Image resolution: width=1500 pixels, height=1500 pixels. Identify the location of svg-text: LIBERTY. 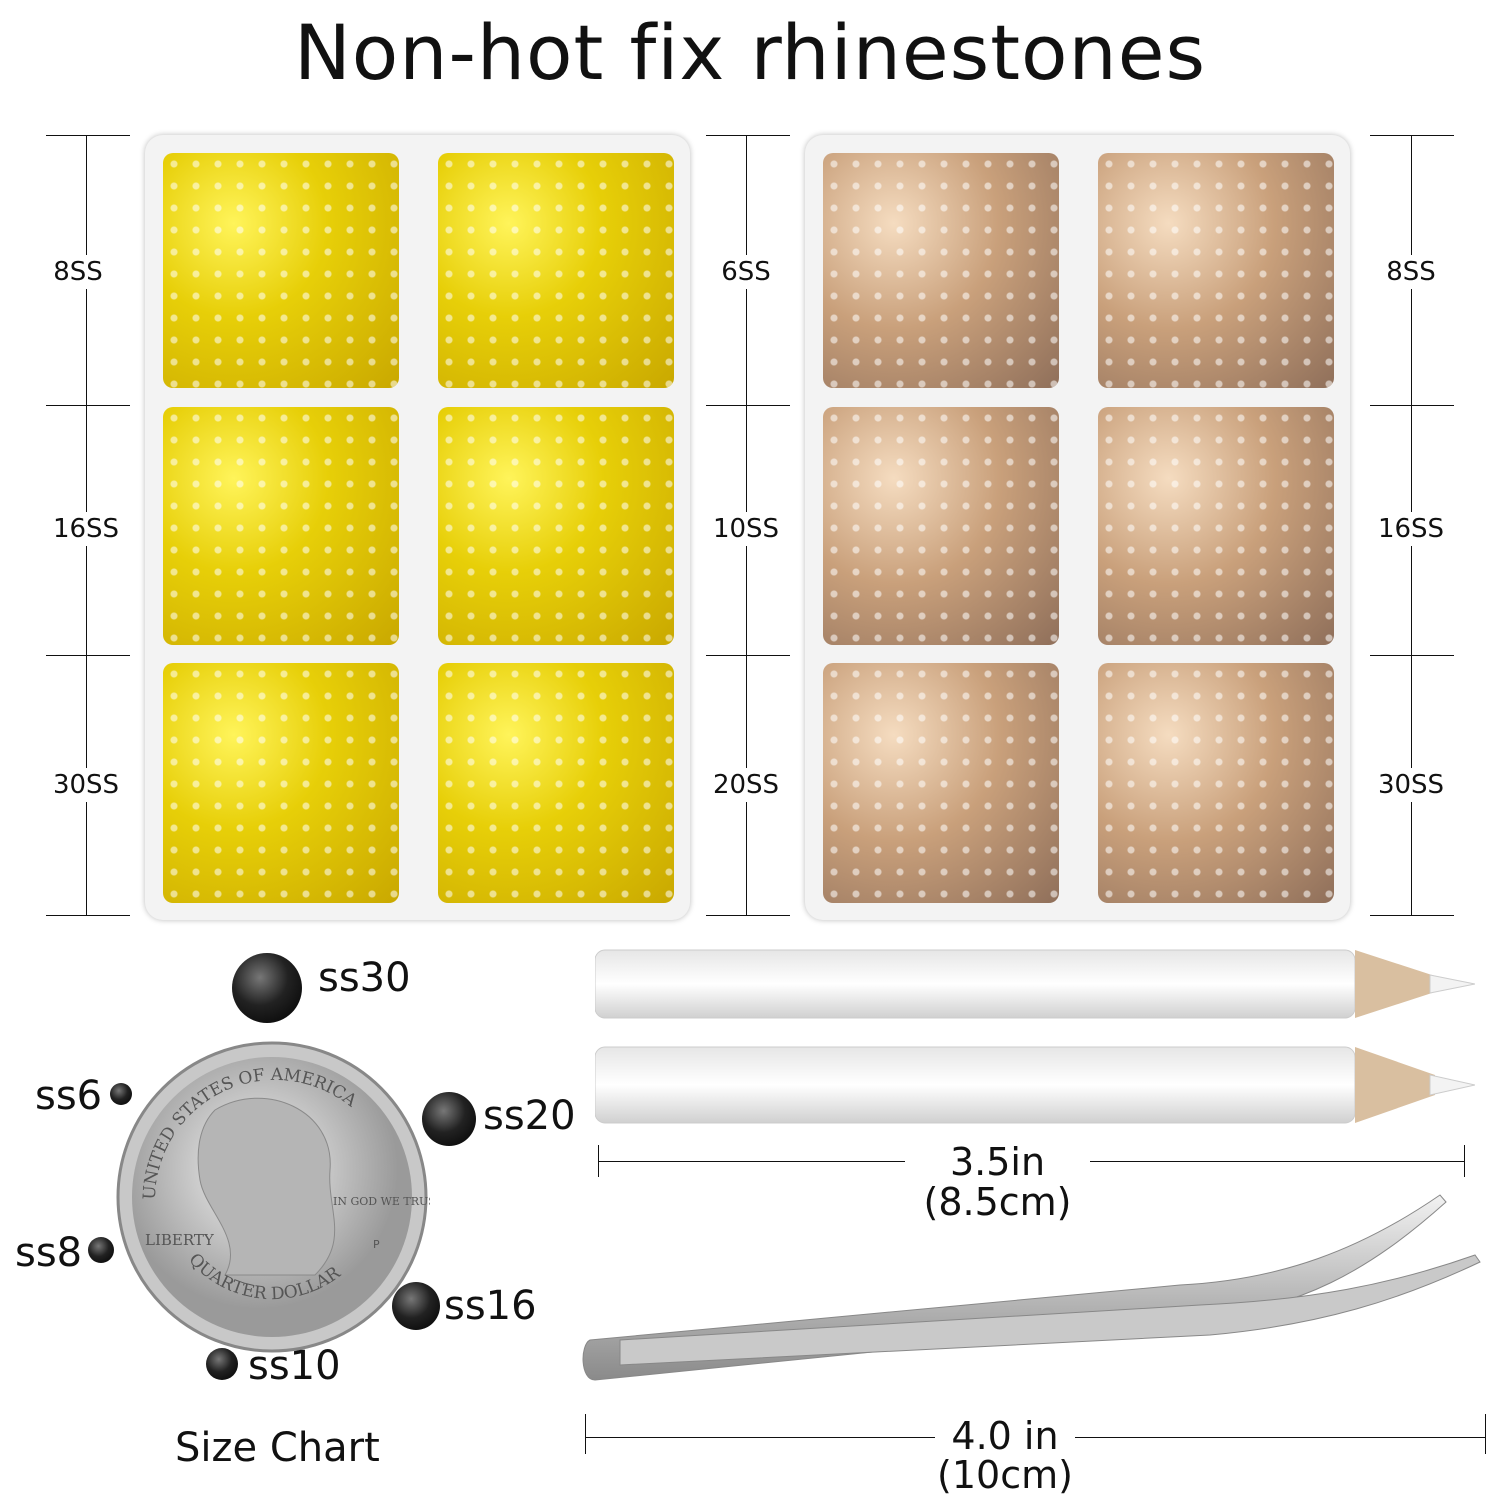
(180, 1240).